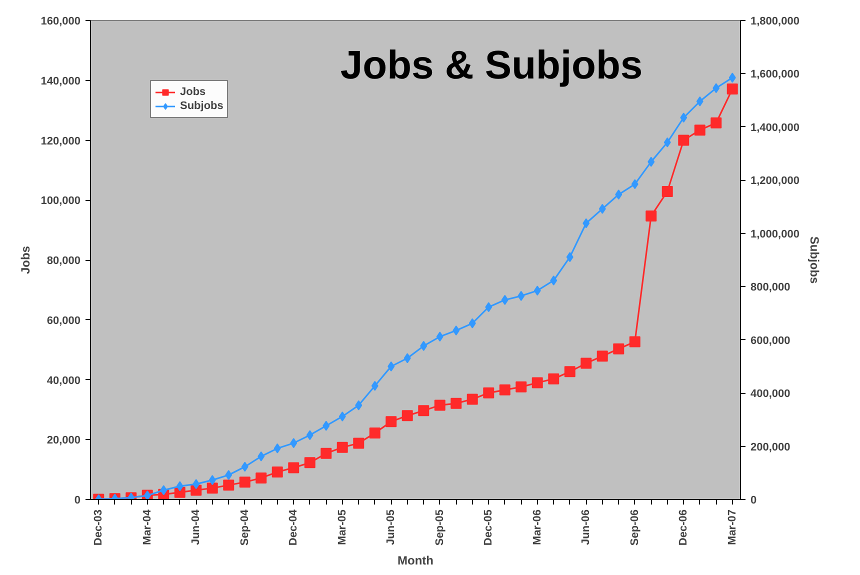  I want to click on x-tick-label: Sep-05, so click(440, 527).